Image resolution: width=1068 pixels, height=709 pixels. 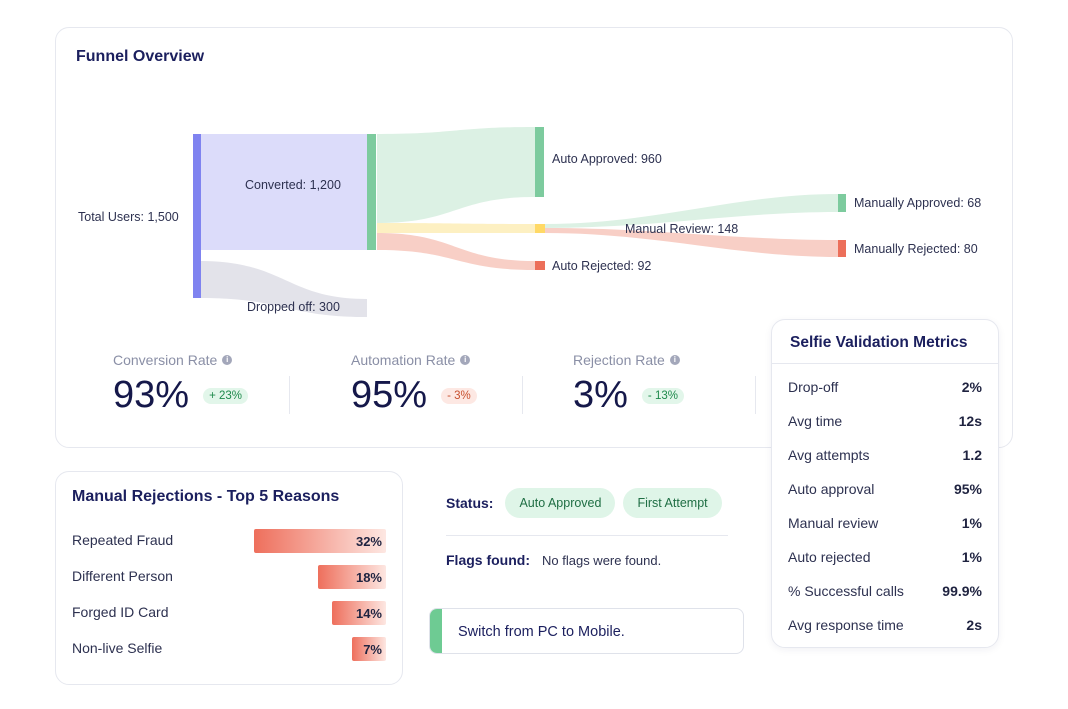 I want to click on switch-device-notice: Switch from PC to Mobile., so click(x=586, y=631).